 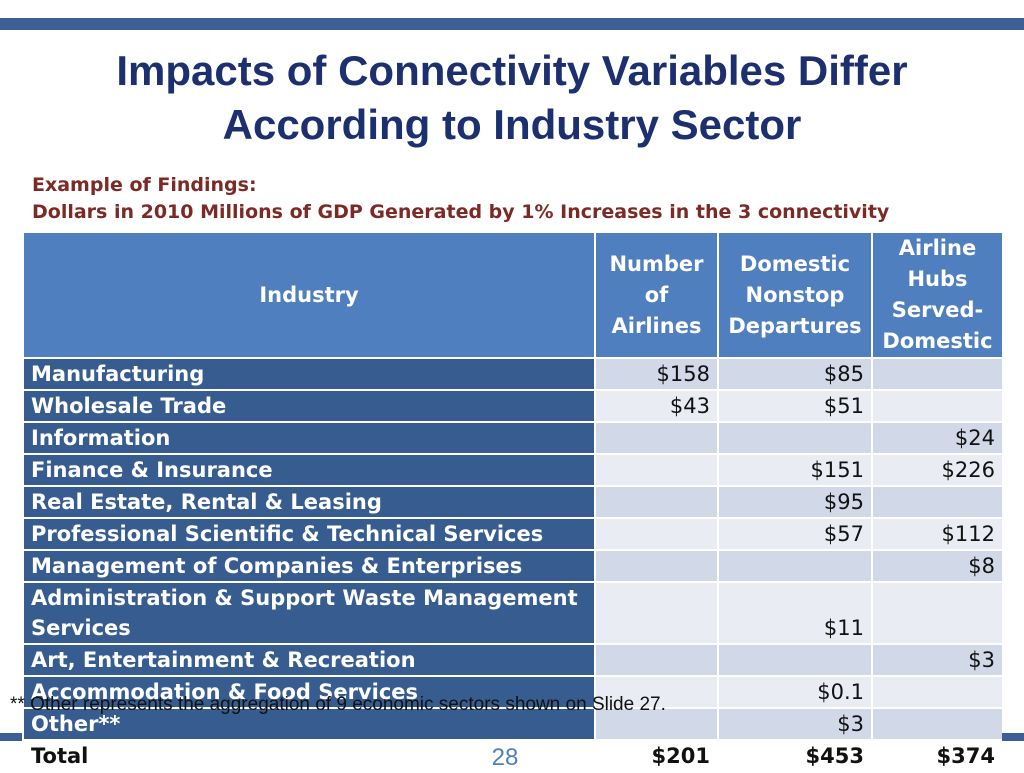 I want to click on departures-cell: $57, so click(x=795, y=534).